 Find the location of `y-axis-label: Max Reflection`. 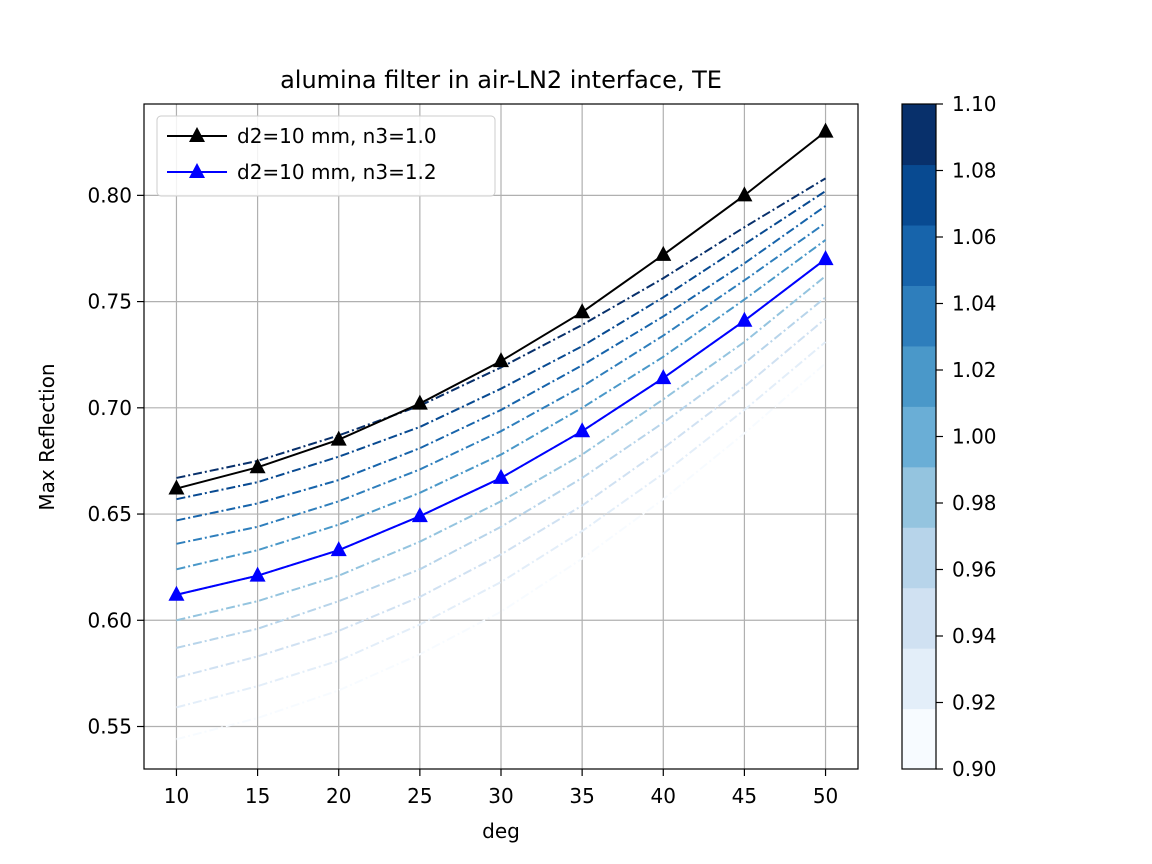

y-axis-label: Max Reflection is located at coordinates (47, 436).